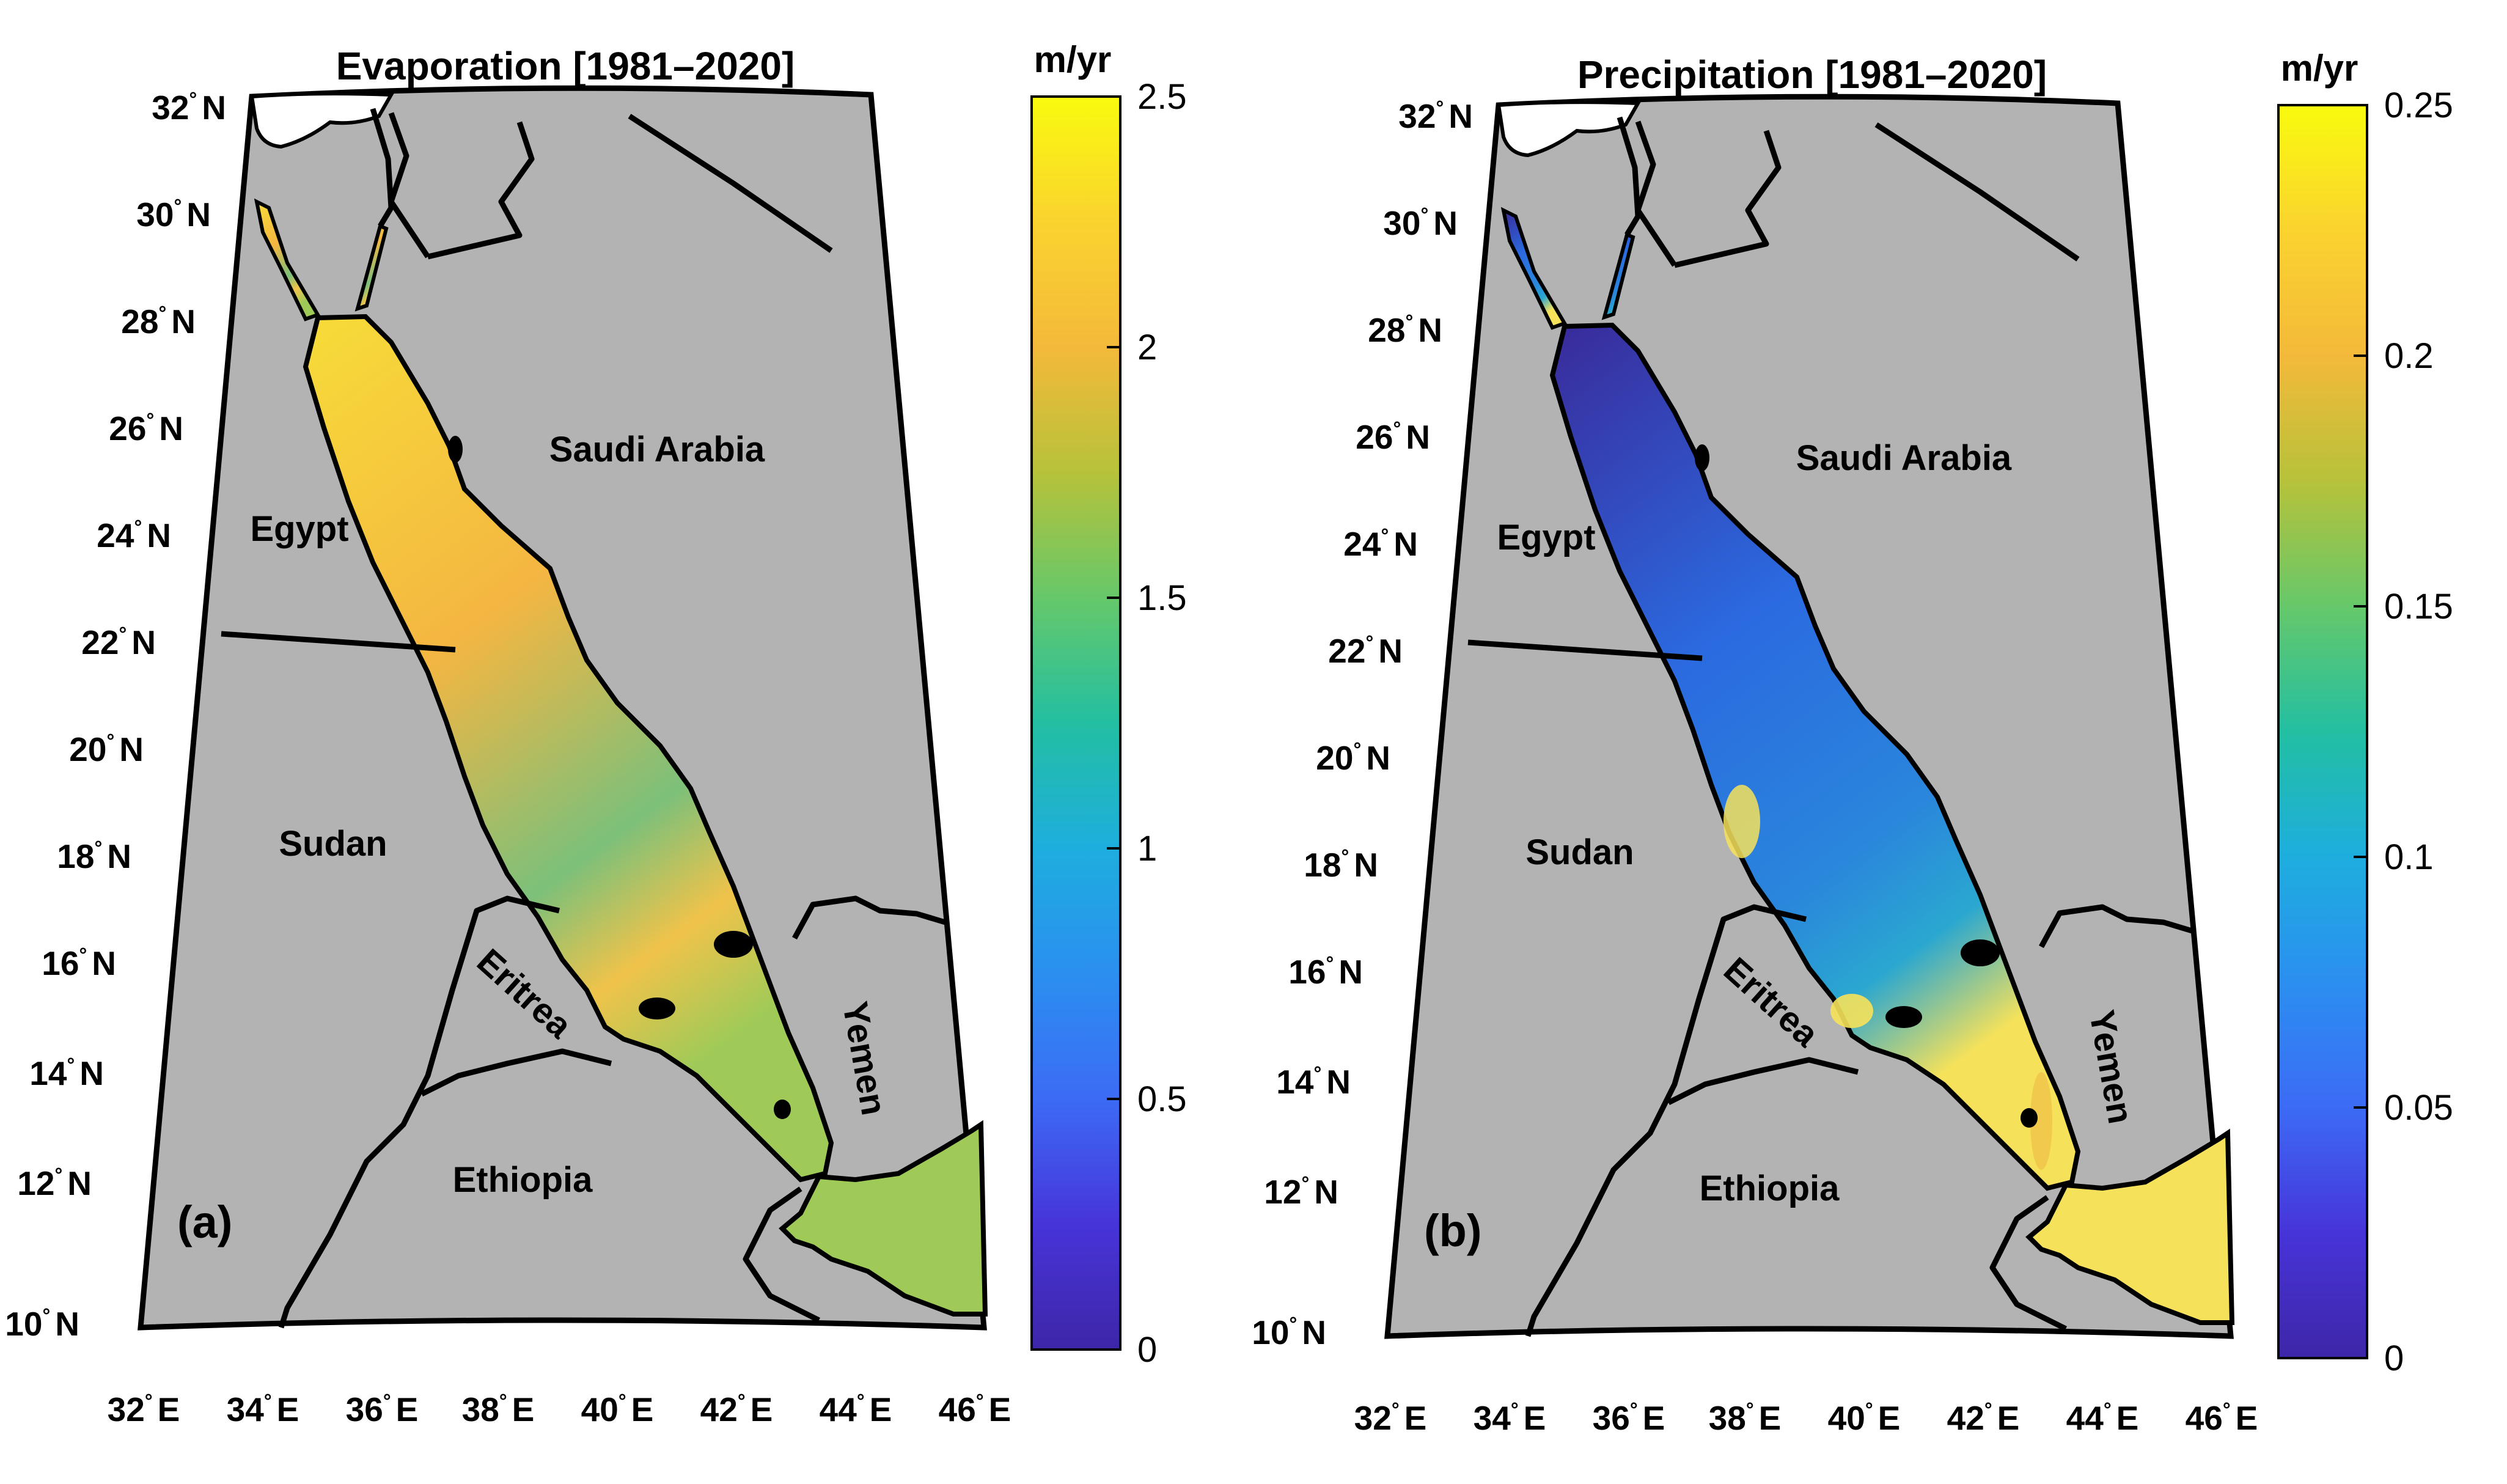 This screenshot has width=2507, height=1484. I want to click on colorbar-unit: m/yr, so click(2319, 68).